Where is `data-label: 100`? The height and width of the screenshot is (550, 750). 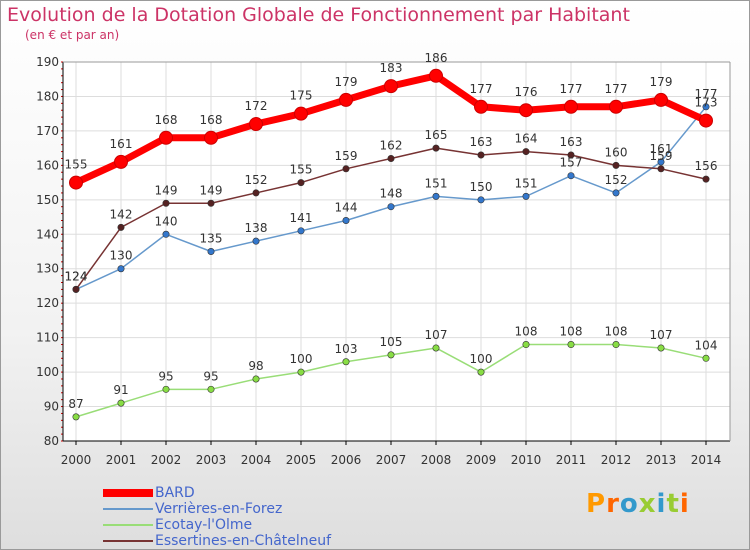
data-label: 100 is located at coordinates (301, 359).